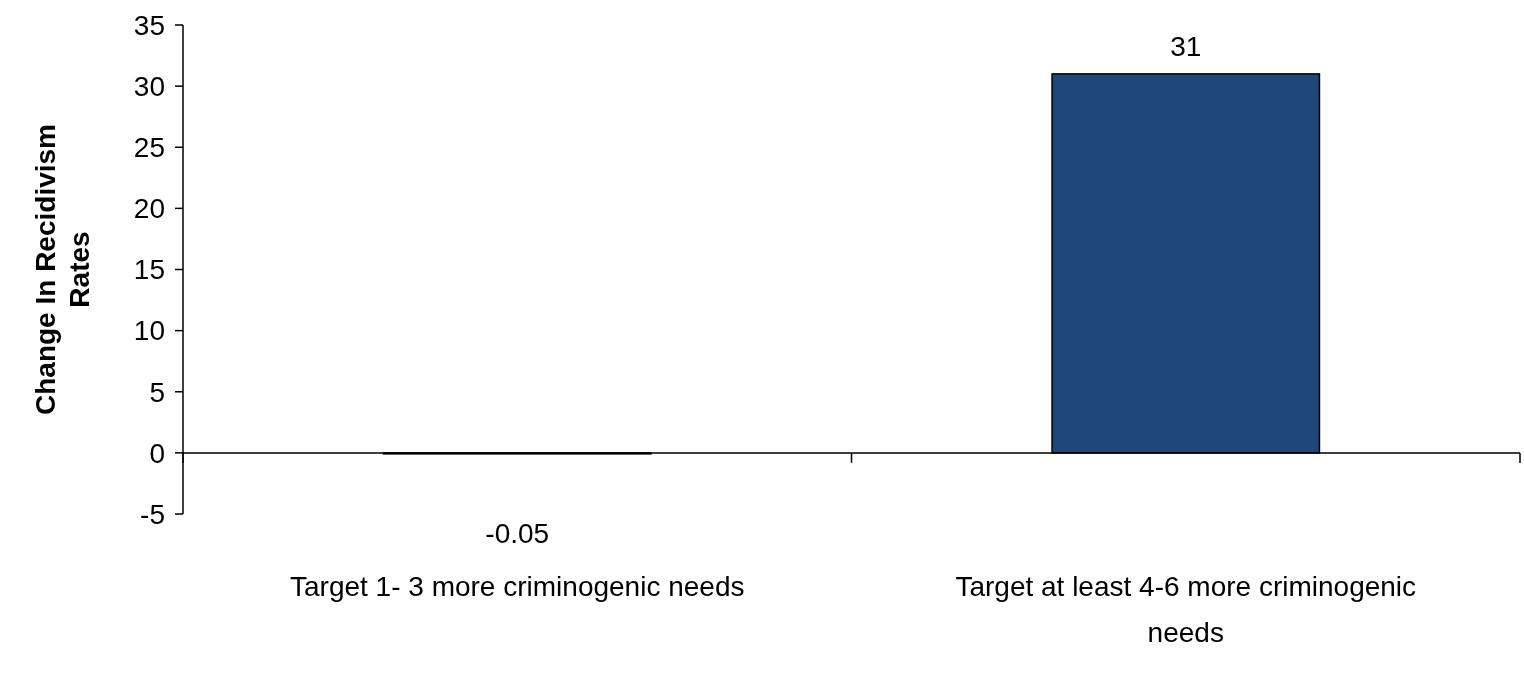 Image resolution: width=1524 pixels, height=681 pixels. I want to click on data-label: 31, so click(1186, 46).